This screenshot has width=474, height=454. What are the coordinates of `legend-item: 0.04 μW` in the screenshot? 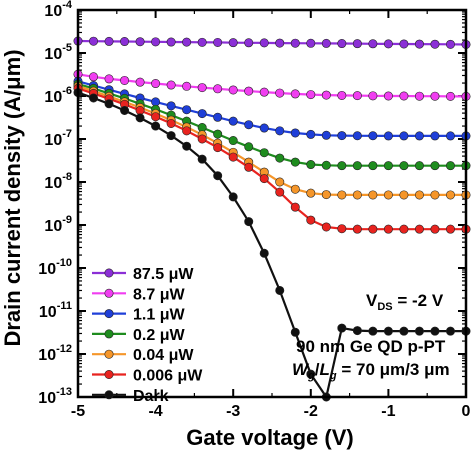 It's located at (143, 355).